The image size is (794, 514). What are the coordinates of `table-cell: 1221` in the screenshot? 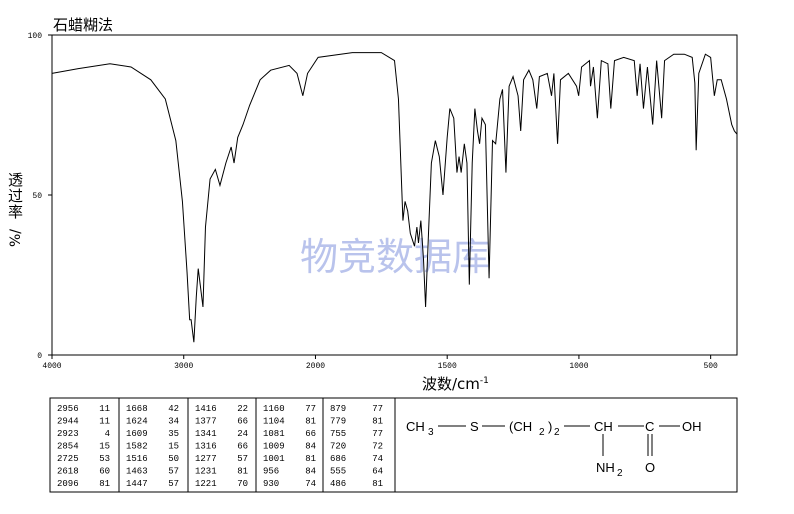 It's located at (206, 484).